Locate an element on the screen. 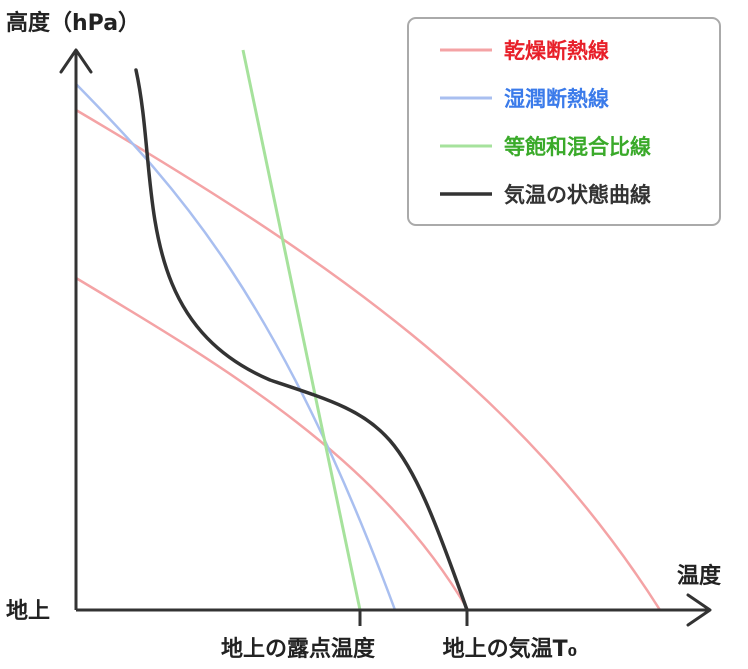 The height and width of the screenshot is (669, 748). legend: 乾燥断熱線 湿潤断熱線 等飽和混合比線 気温の状態曲線 is located at coordinates (564, 121).